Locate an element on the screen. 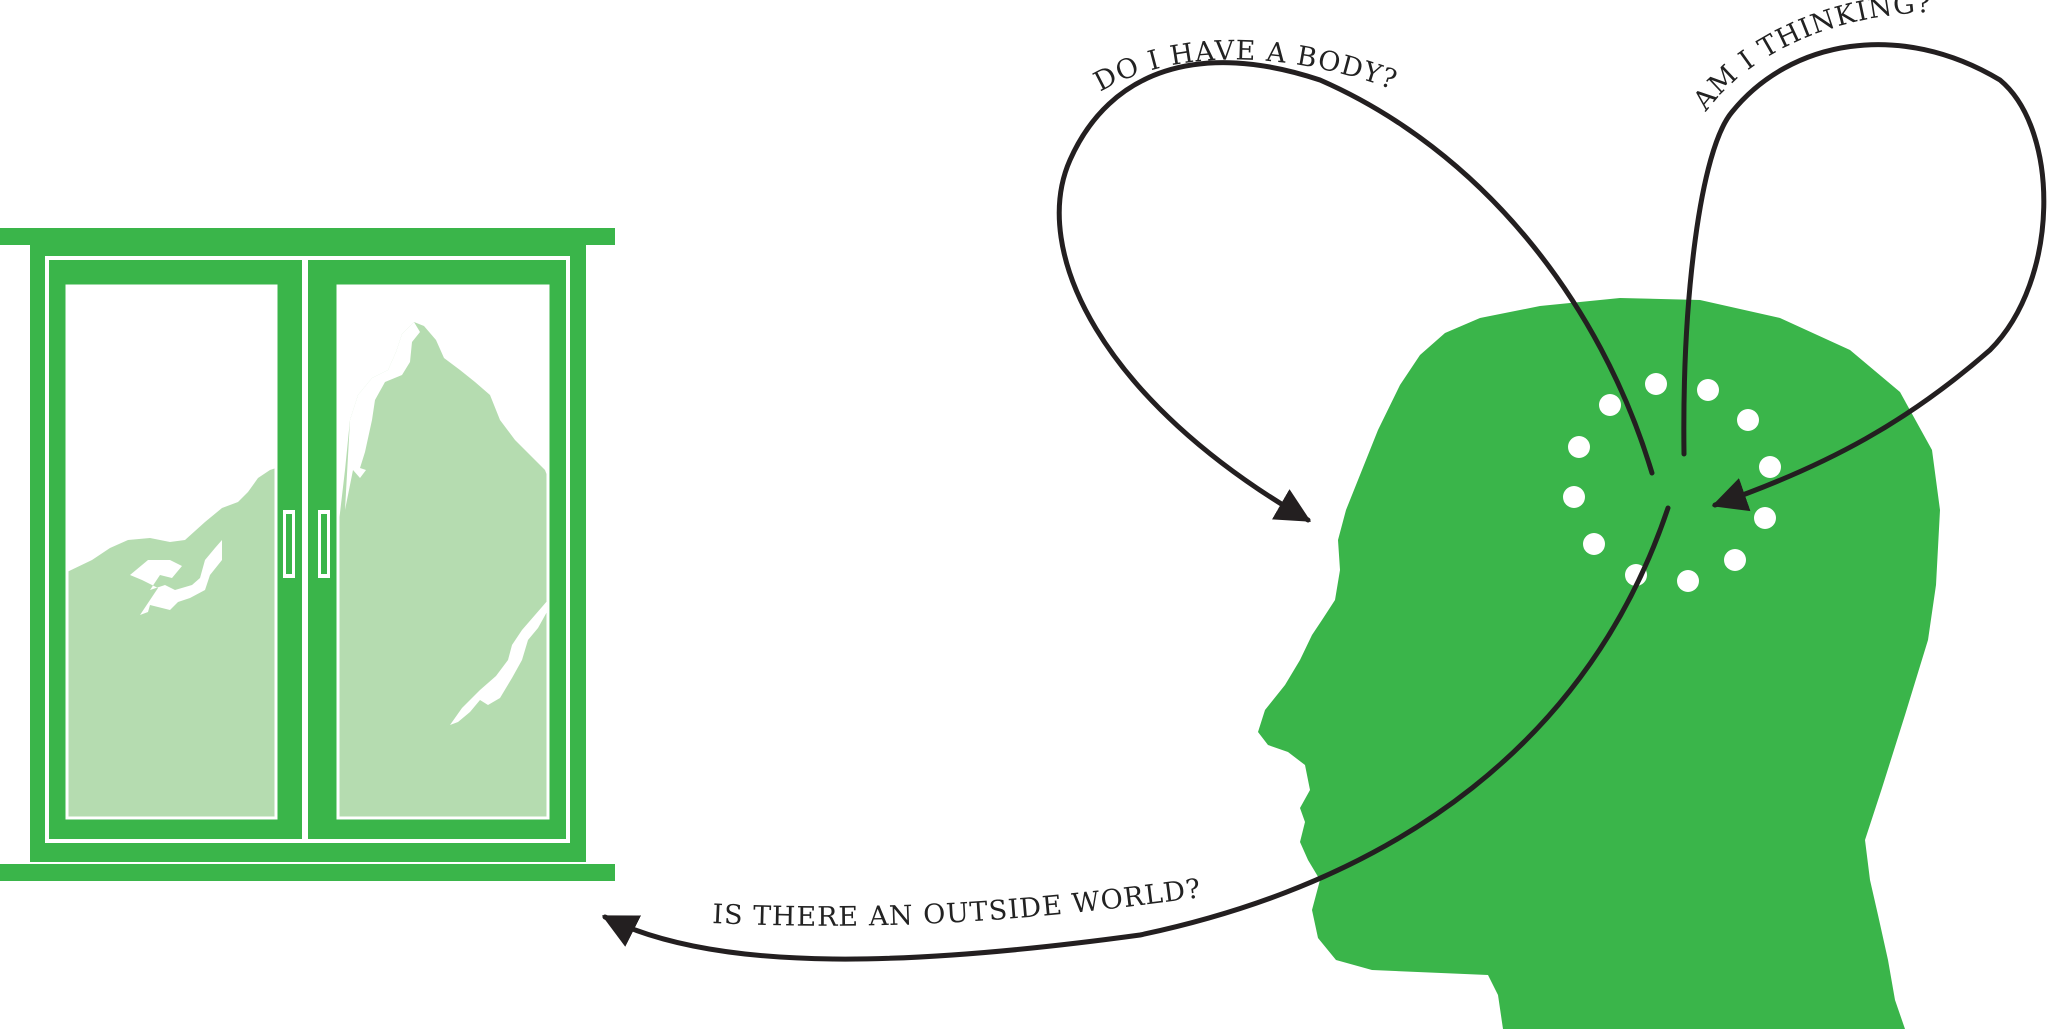 The height and width of the screenshot is (1029, 2048). question-world-label: IS THERE AN OUTSIDE WORLD? is located at coordinates (958, 903).